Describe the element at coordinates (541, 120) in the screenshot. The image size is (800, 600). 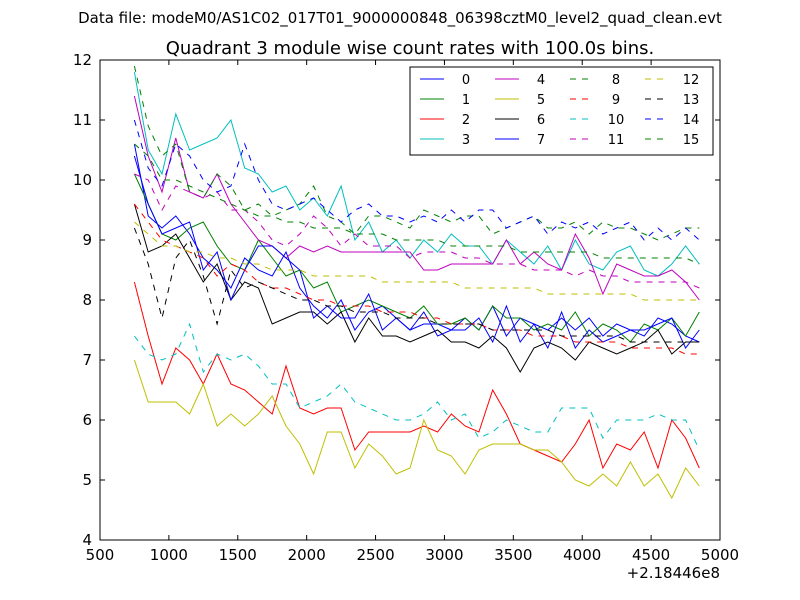
I see `legend-label-6: 6` at that location.